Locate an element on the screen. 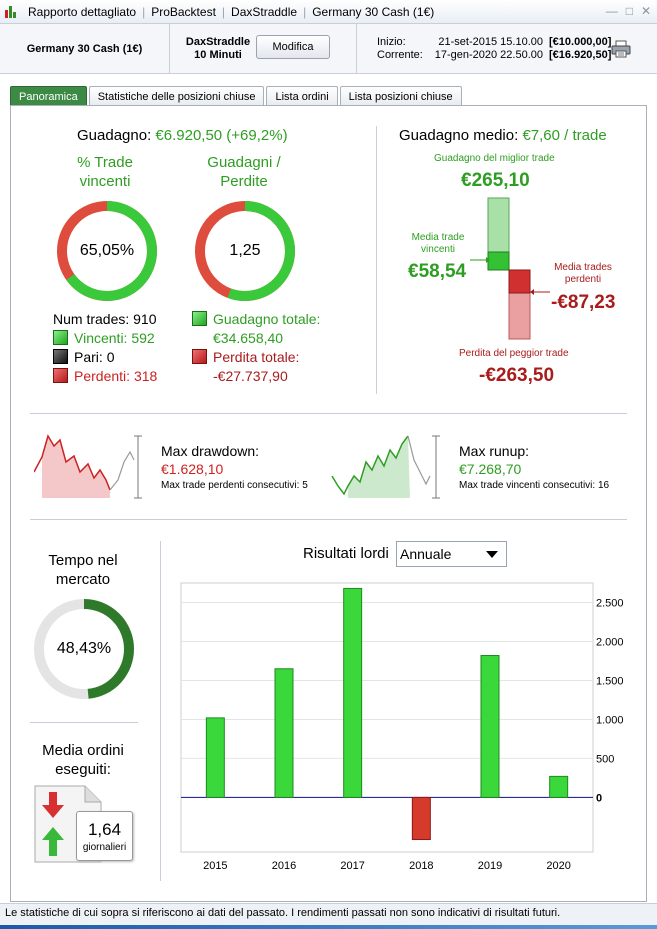 This screenshot has width=657, height=929. period-select: Annuale is located at coordinates (451, 554).